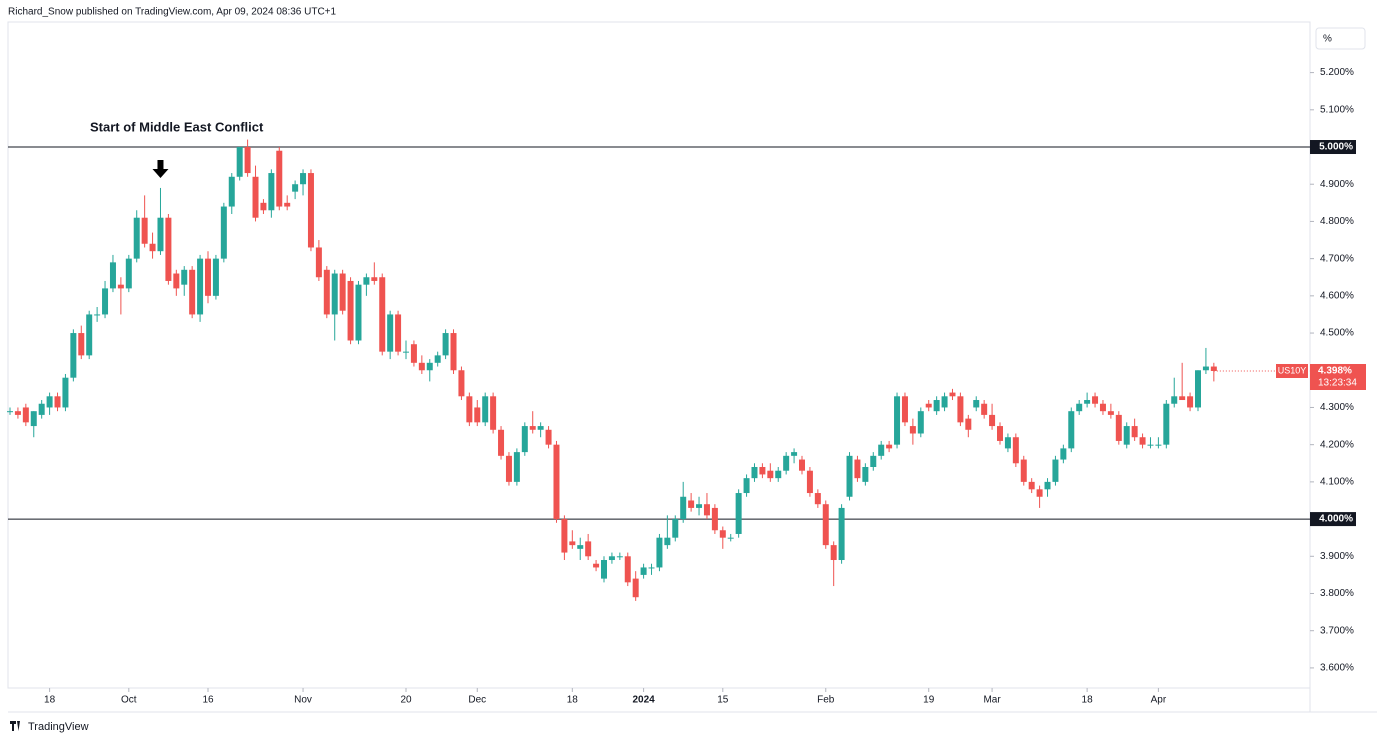 The height and width of the screenshot is (747, 1377). Describe the element at coordinates (58, 727) in the screenshot. I see `footer-brand: TradingView` at that location.